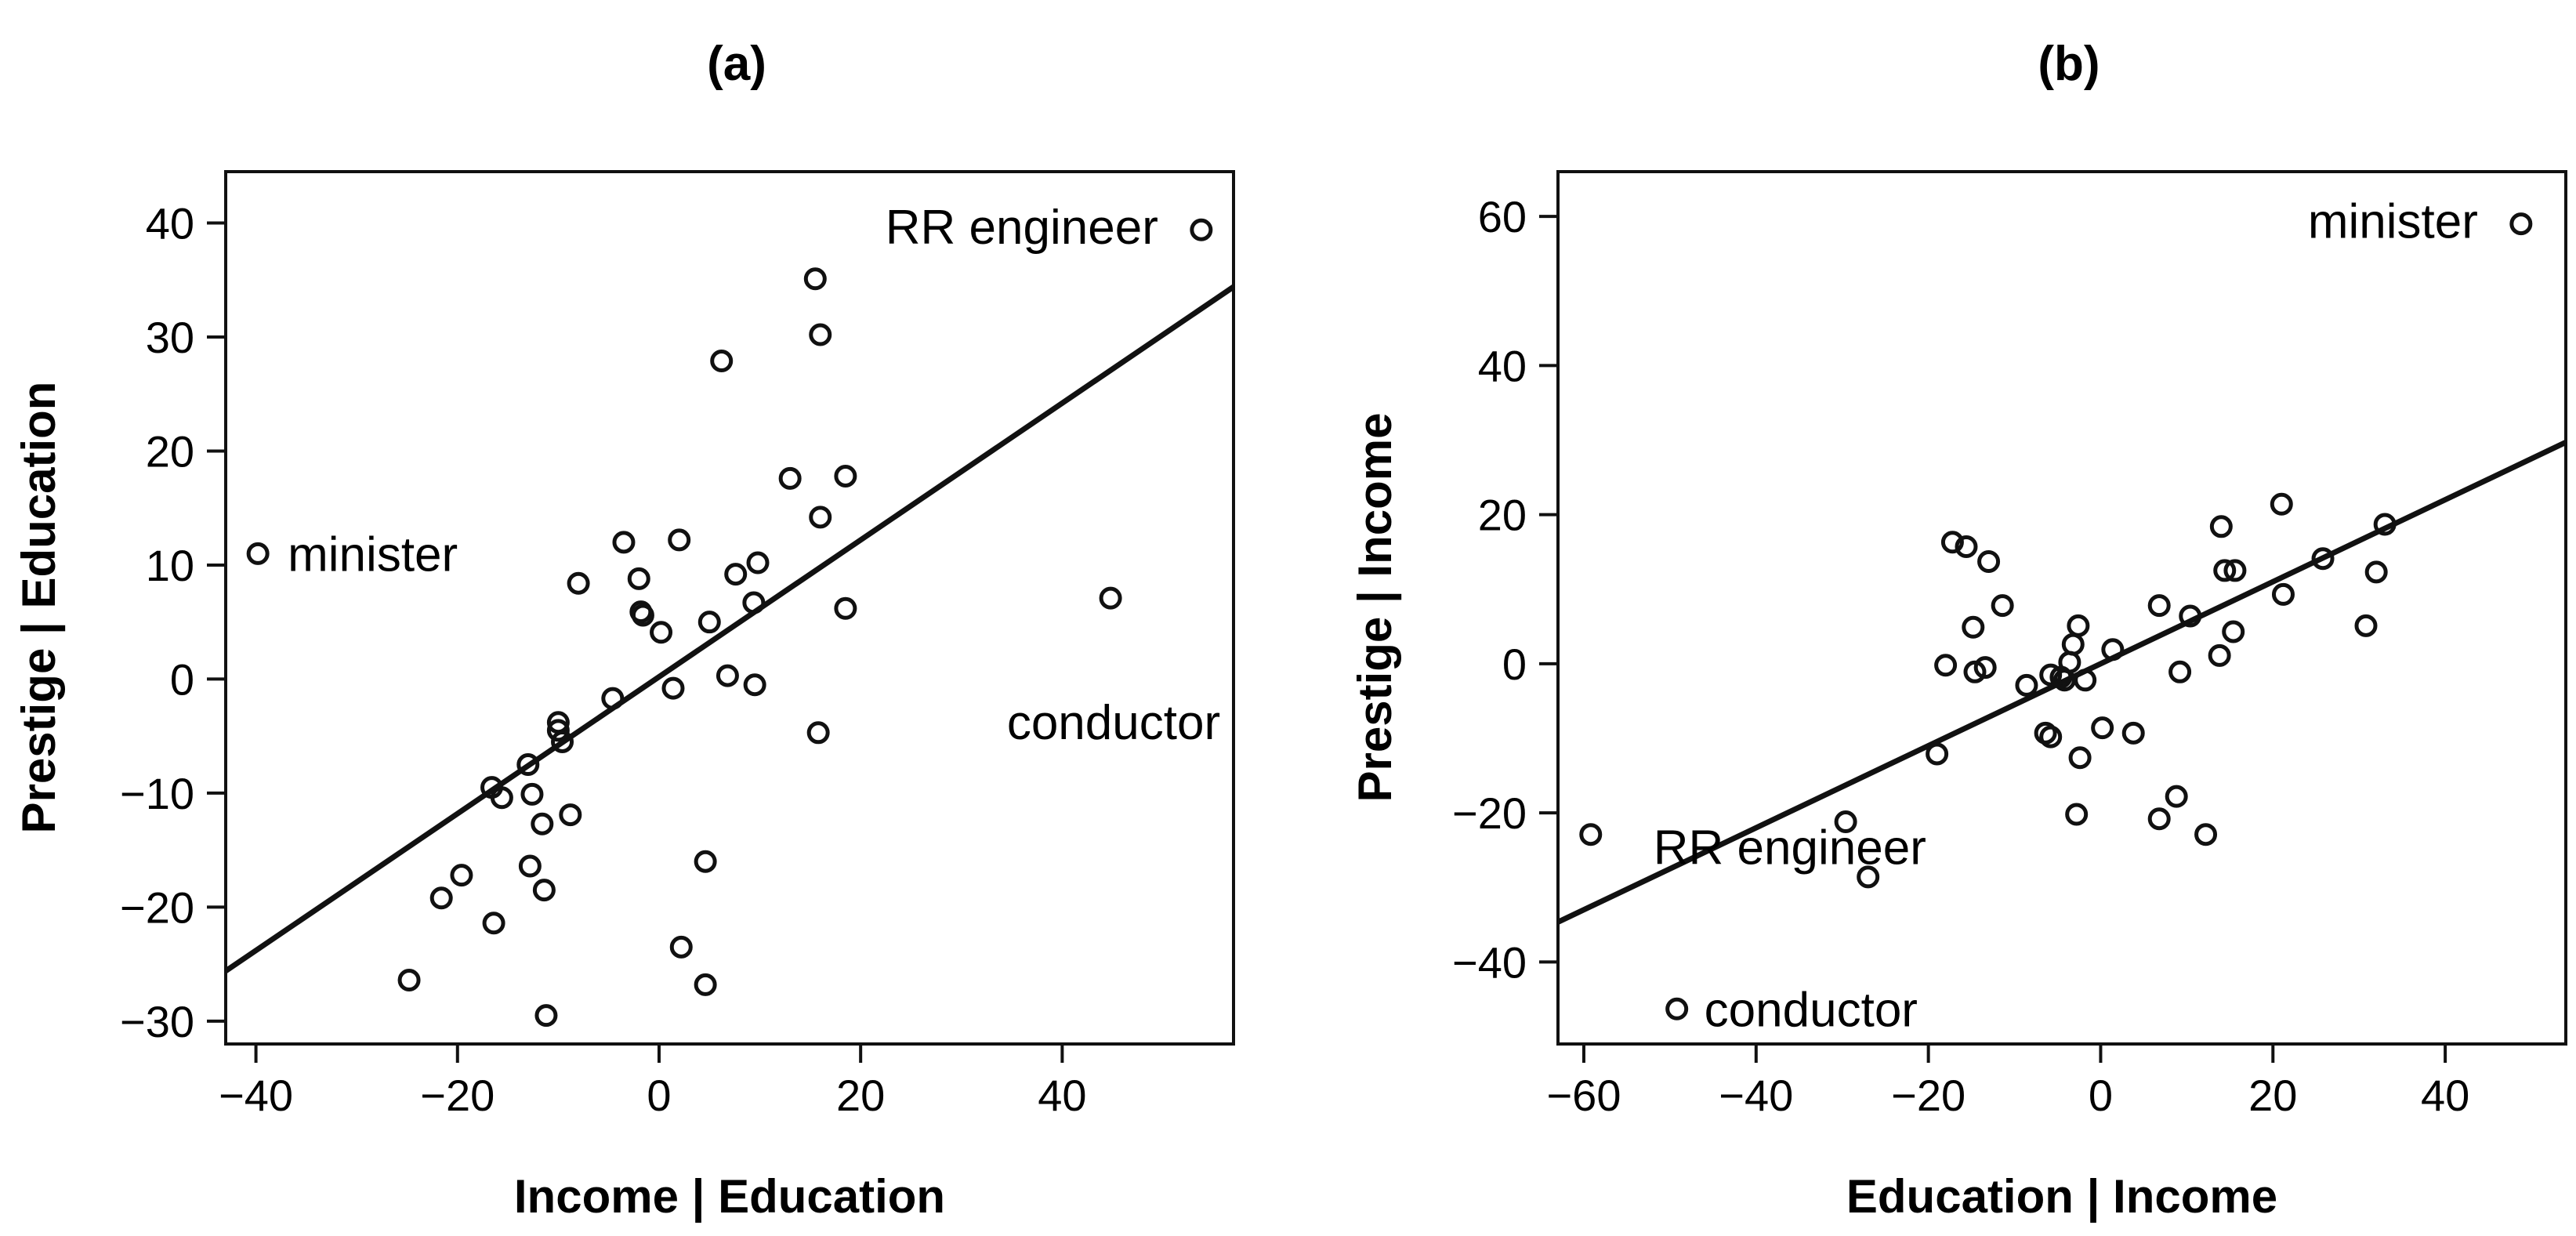  Describe the element at coordinates (1583, 1095) in the screenshot. I see `x-tick-label: −60` at that location.